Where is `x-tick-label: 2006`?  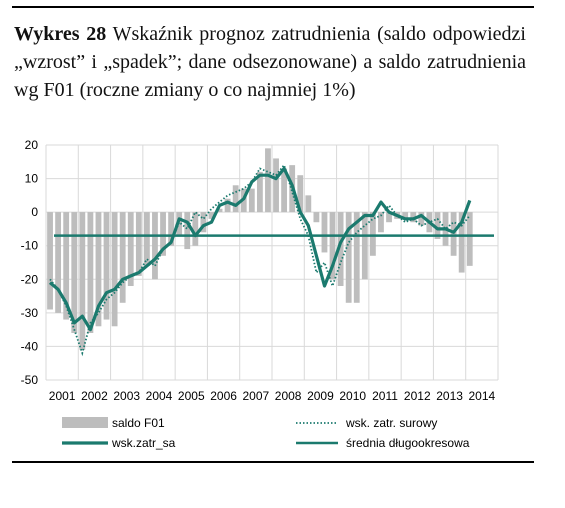
x-tick-label: 2006 is located at coordinates (223, 396).